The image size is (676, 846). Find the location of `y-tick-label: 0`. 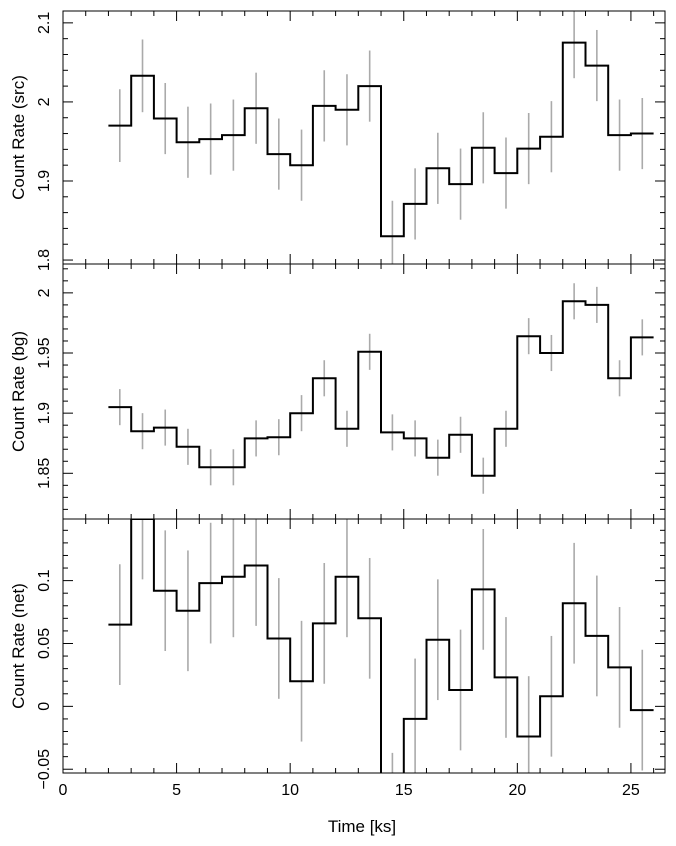

y-tick-label: 0 is located at coordinates (44, 706).